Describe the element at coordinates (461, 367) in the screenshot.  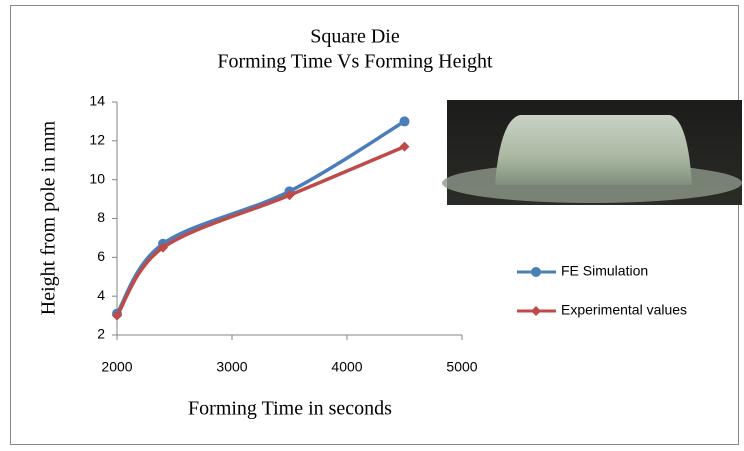
I see `x-tick-label: 5000` at that location.